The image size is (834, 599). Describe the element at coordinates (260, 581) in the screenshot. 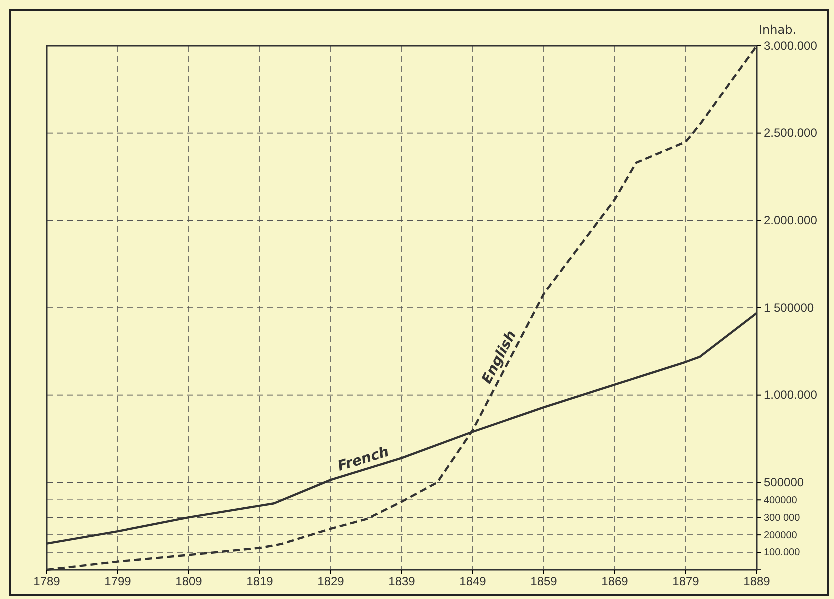

I see `x-tick-label: 1819` at that location.